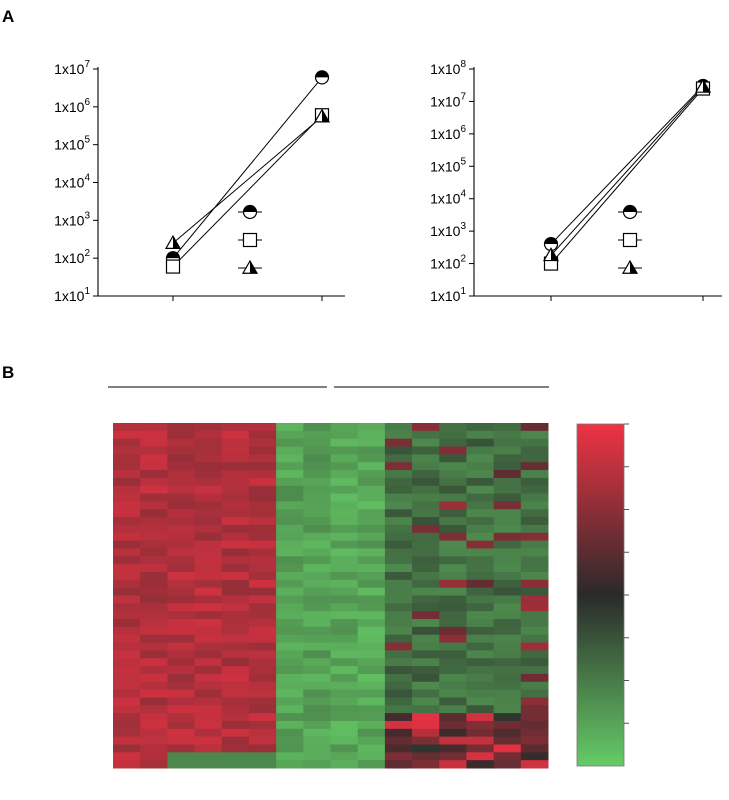 The height and width of the screenshot is (800, 729). What do you see at coordinates (448, 165) in the screenshot?
I see `y-tick-label: 1x10⁵` at bounding box center [448, 165].